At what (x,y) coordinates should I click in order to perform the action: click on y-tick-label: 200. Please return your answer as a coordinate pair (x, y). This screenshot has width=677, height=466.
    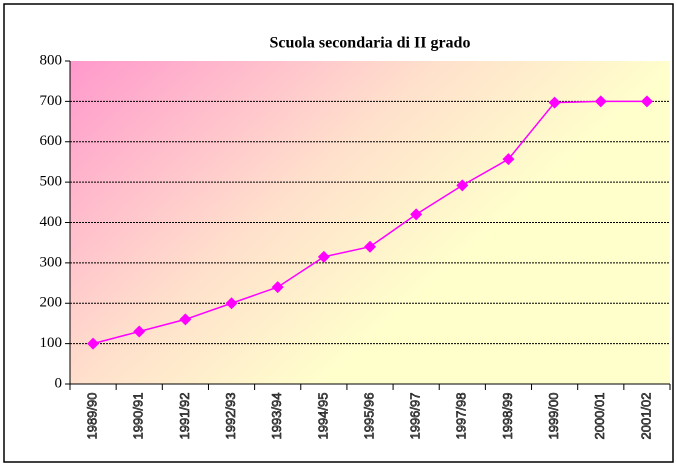
    Looking at the image, I should click on (51, 303).